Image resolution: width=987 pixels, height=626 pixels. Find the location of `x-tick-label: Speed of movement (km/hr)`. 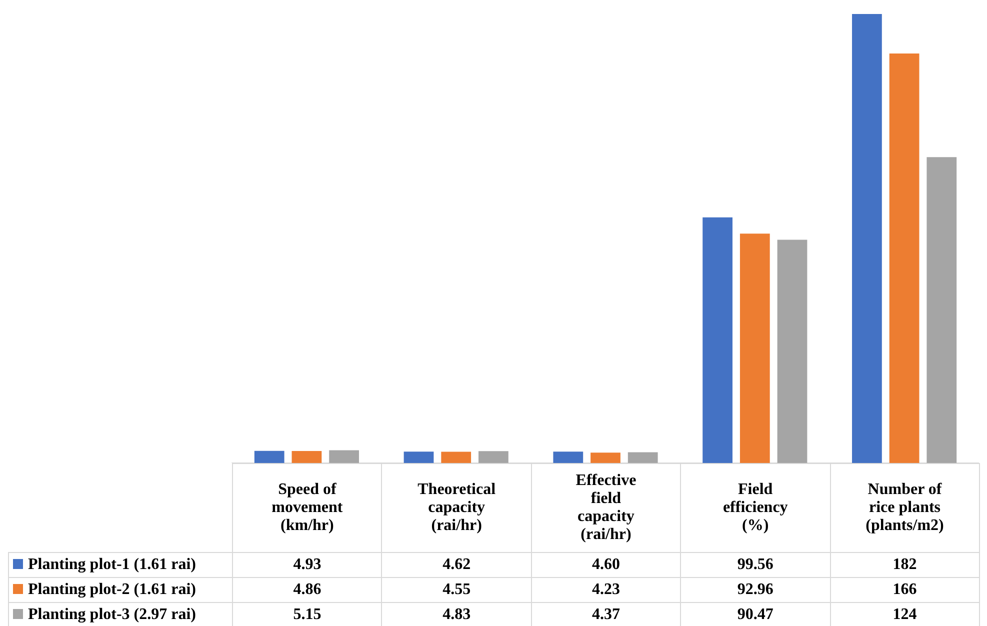

x-tick-label: Speed of movement (km/hr) is located at coordinates (307, 508).